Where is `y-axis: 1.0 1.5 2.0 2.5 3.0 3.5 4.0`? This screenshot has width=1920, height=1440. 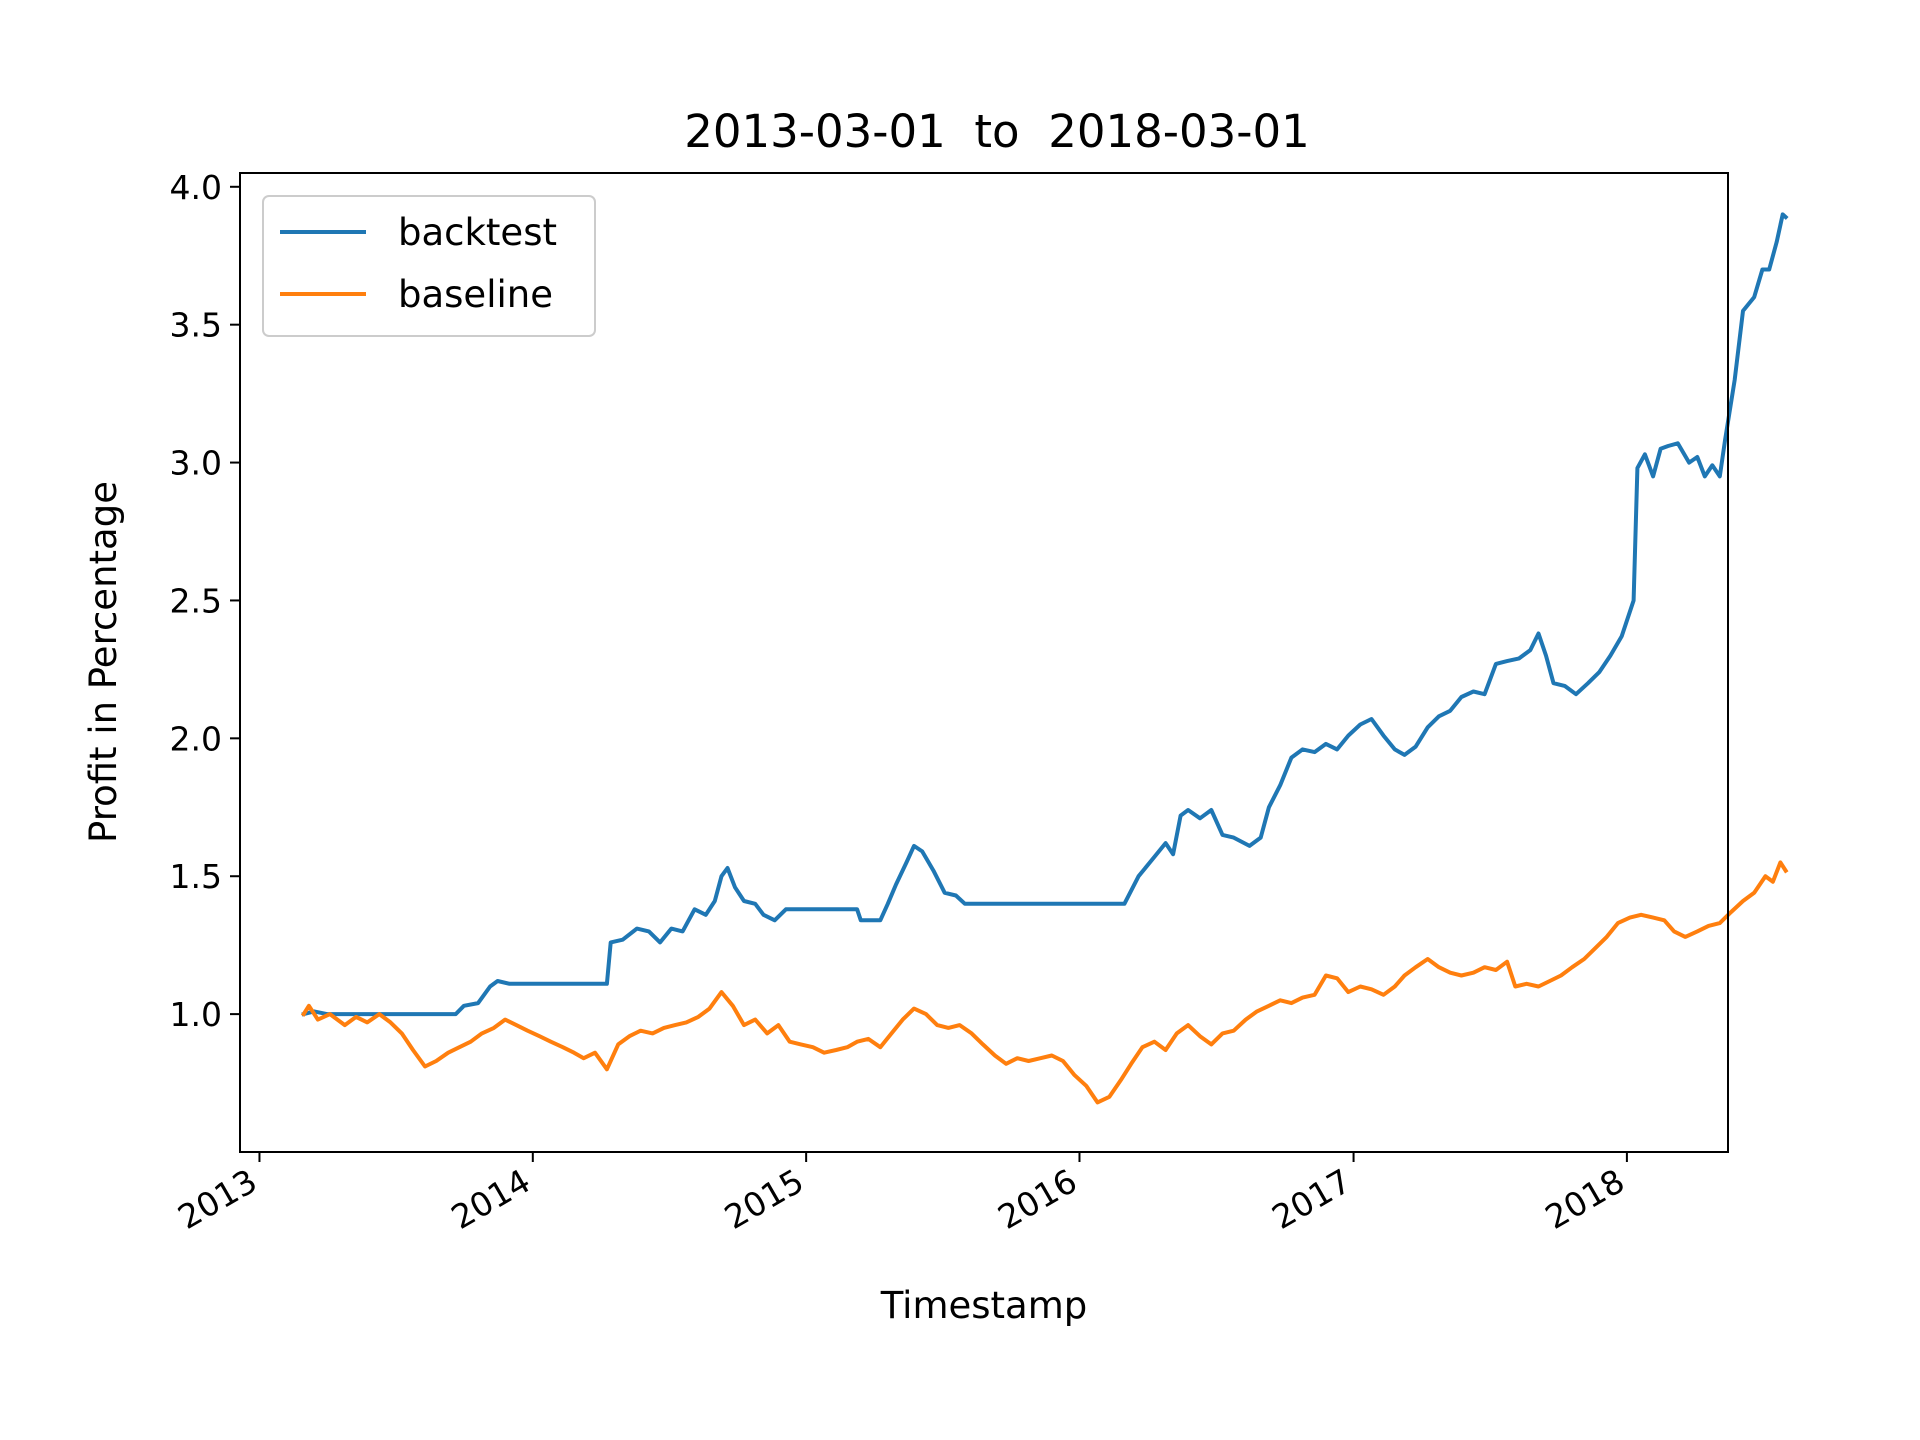
y-axis: 1.0 1.5 2.0 2.5 3.0 3.5 4.0 is located at coordinates (205, 601).